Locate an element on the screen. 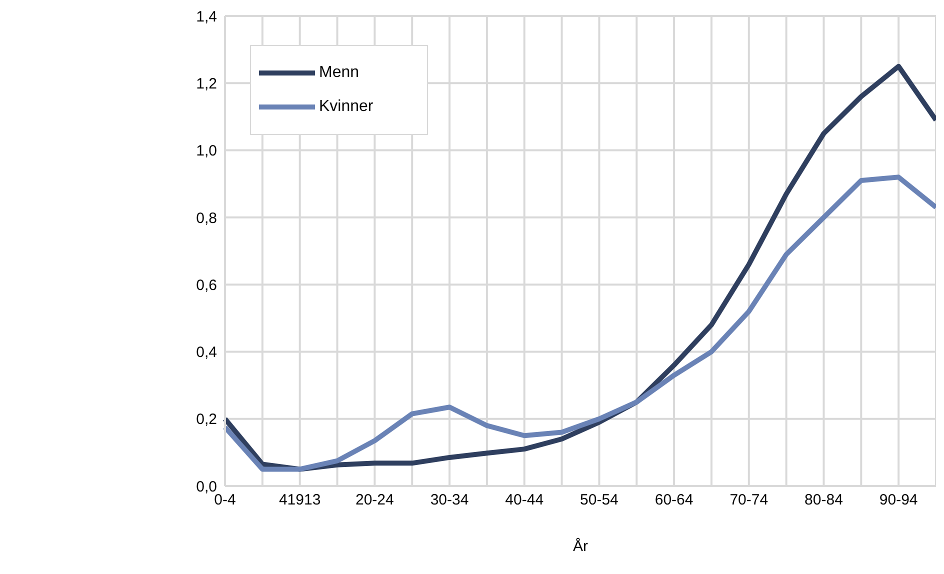  x-tick-label: 20-24 is located at coordinates (374, 500).